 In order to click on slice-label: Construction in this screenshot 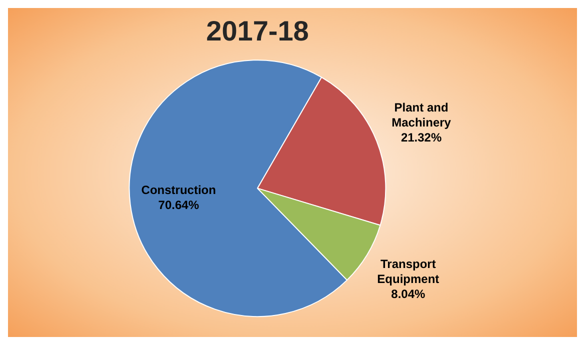, I will do `click(178, 190)`.